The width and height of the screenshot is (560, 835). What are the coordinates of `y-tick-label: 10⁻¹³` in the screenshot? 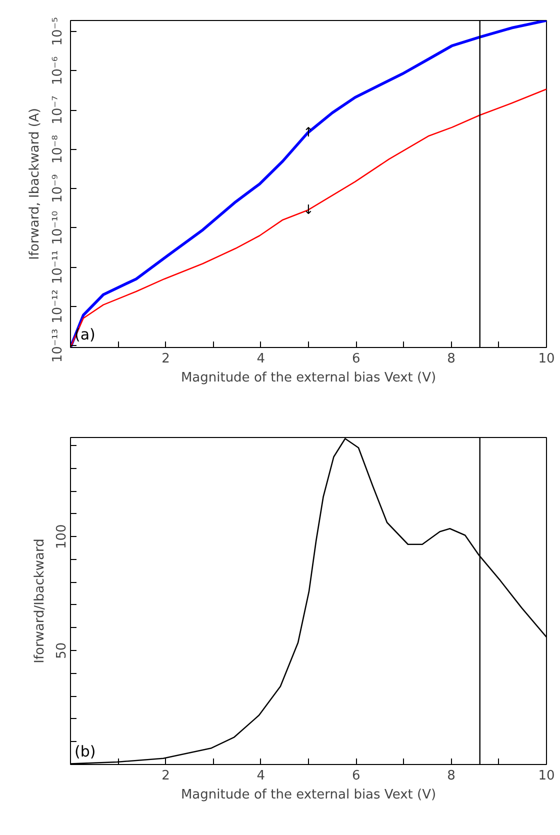 It's located at (58, 345).